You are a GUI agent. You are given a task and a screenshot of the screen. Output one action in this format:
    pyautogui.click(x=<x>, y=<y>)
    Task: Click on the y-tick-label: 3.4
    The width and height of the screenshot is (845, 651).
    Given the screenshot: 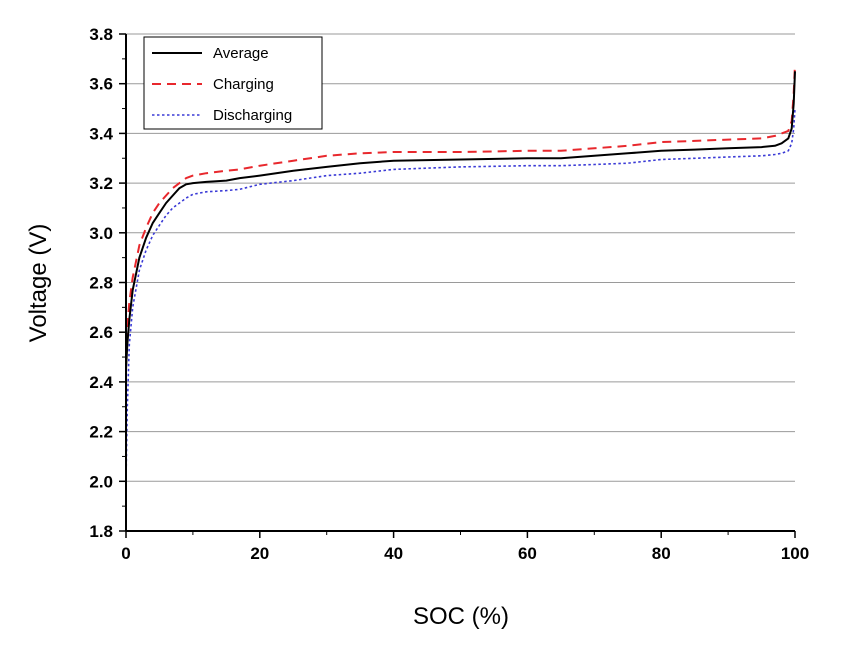 What is the action you would take?
    pyautogui.click(x=101, y=133)
    